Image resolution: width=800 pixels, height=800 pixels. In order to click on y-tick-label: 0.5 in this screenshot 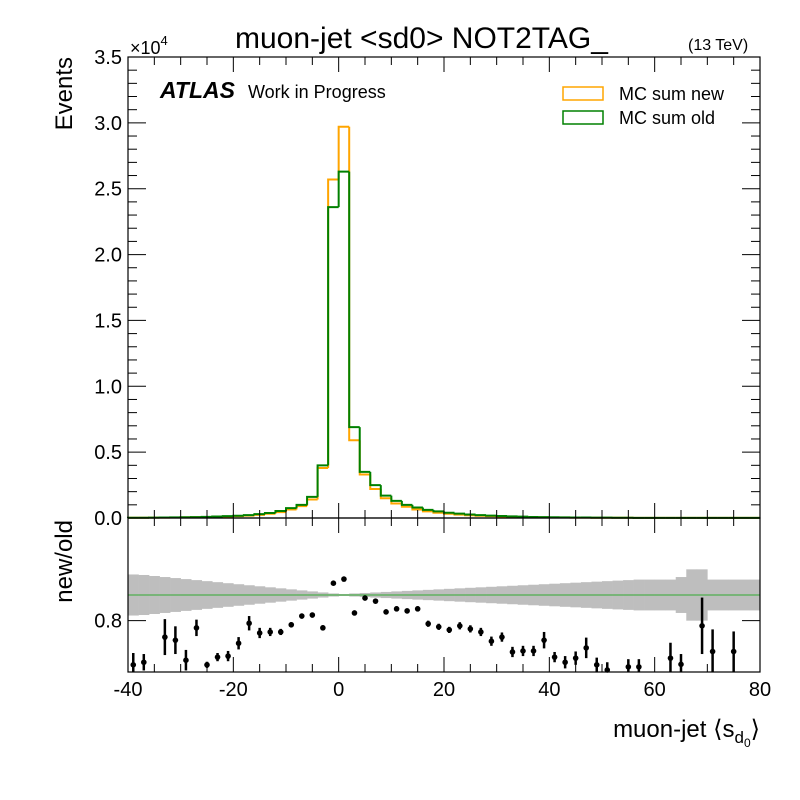, I will do `click(108, 453)`.